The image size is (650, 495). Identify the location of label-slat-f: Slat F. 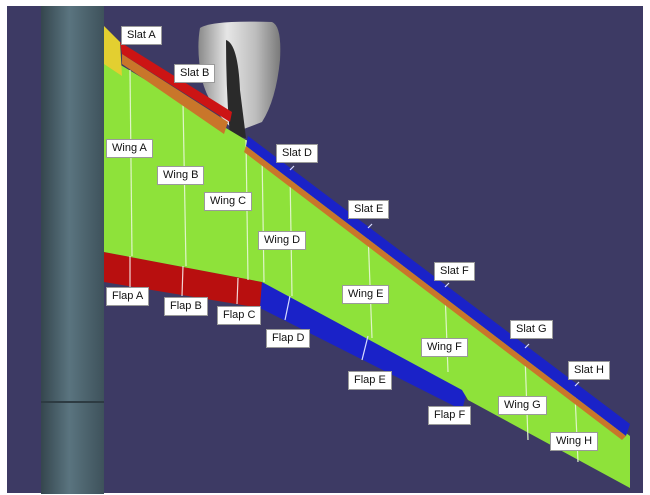
(454, 271).